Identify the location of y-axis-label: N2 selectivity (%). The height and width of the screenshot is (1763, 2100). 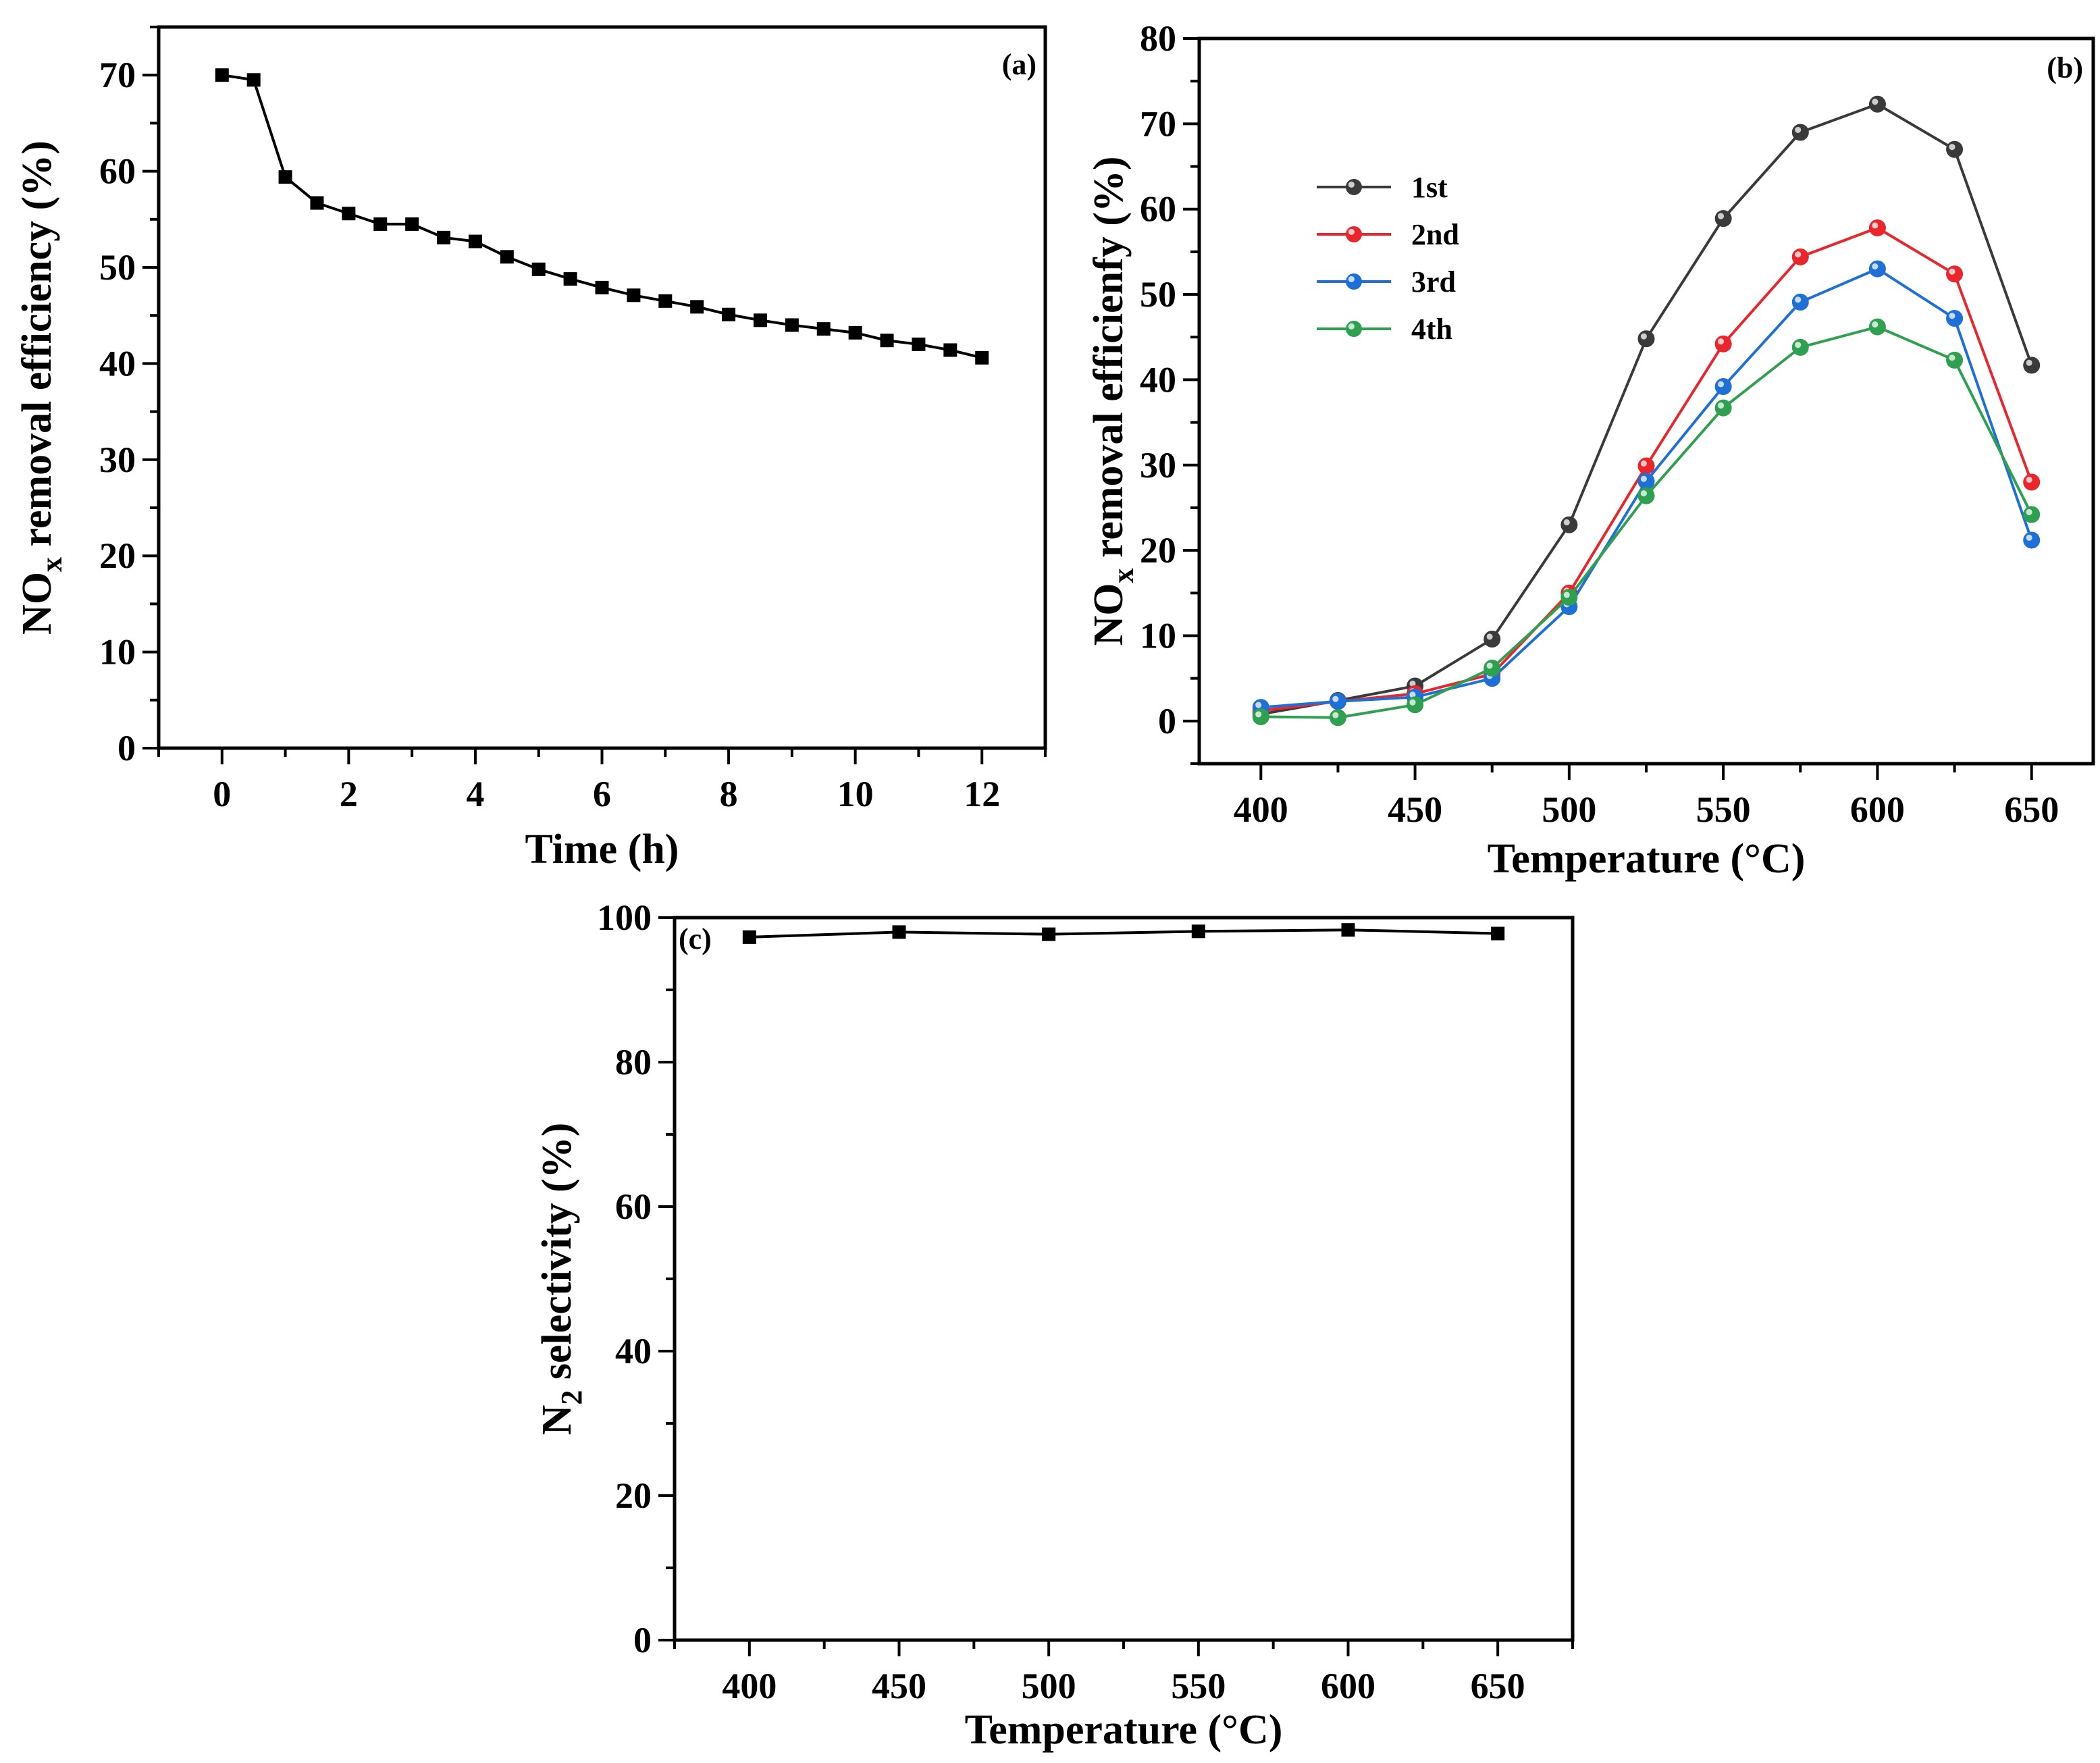
(561, 1279).